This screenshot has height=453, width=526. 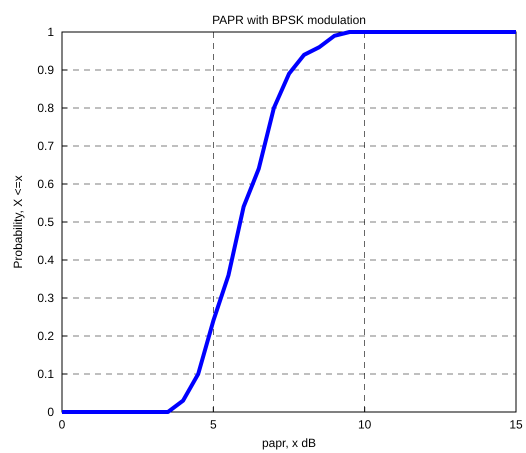 I want to click on x-tick-label: 10, so click(x=365, y=425).